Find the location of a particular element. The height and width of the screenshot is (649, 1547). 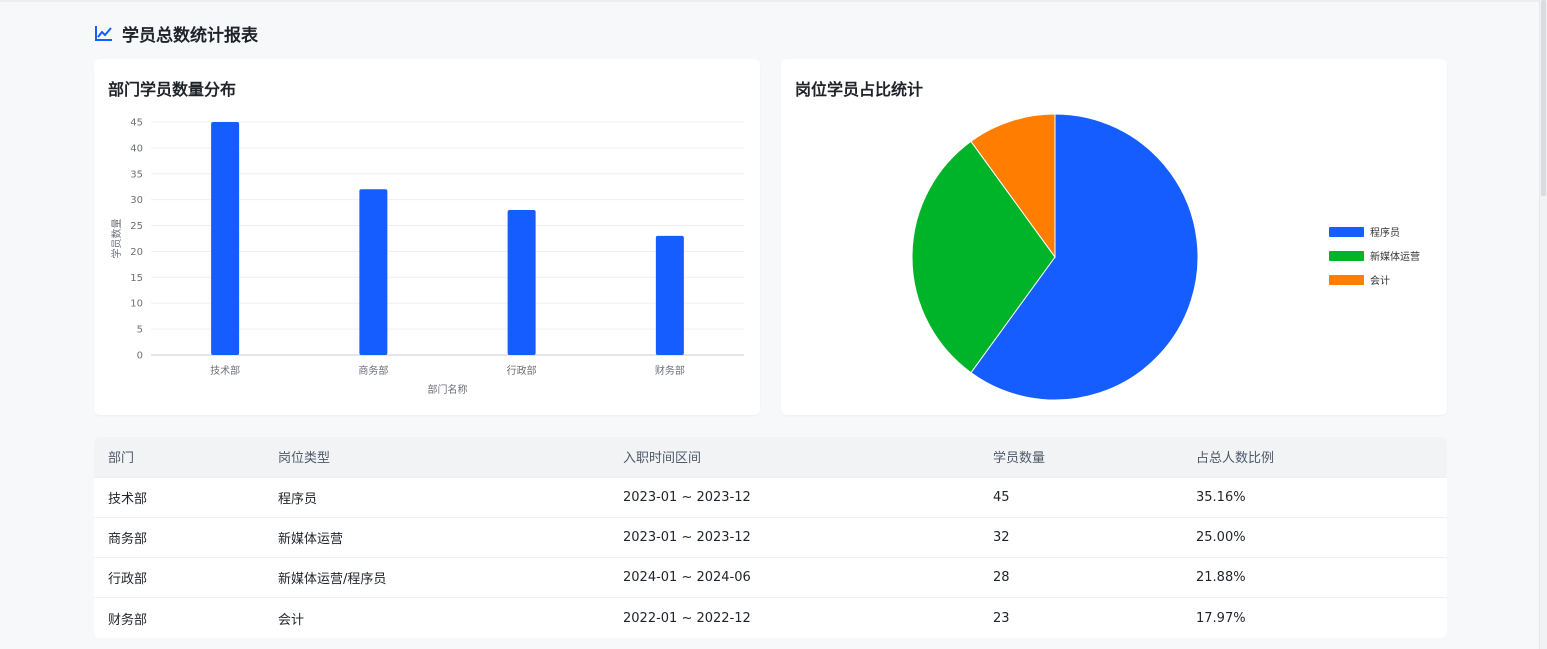

legend-label: 会计 is located at coordinates (1380, 280).